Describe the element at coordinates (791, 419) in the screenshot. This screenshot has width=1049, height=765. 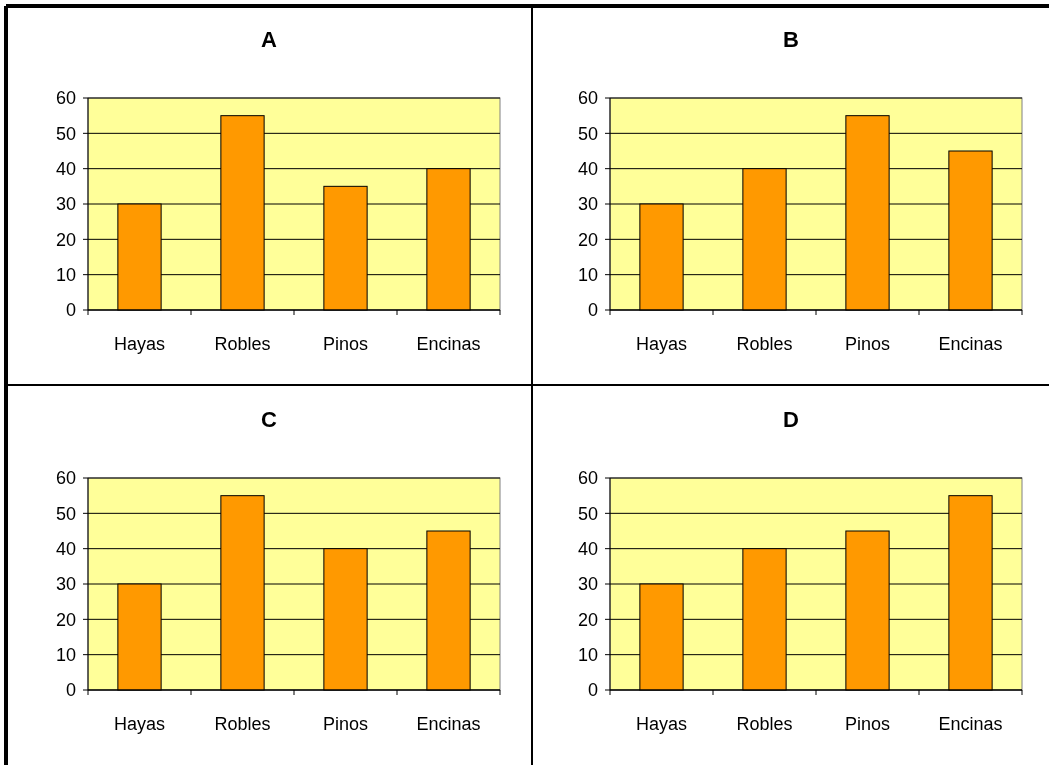
I see `chart-title: D` at that location.